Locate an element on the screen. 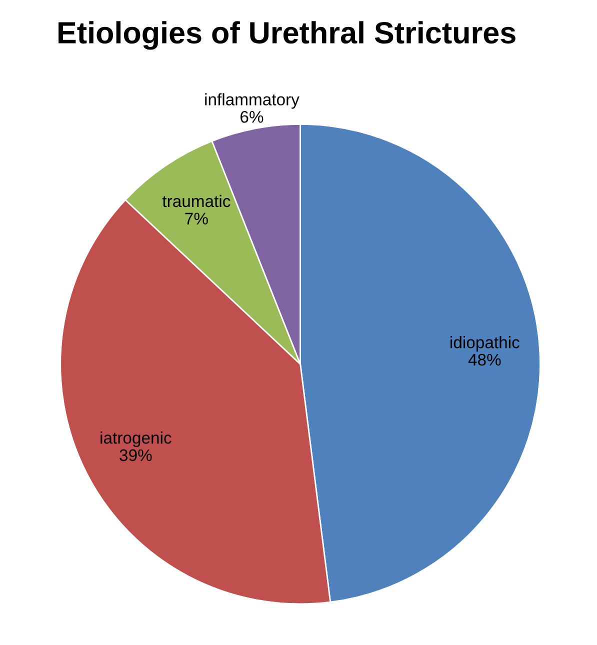 This screenshot has width=597, height=645. data-label: 39% is located at coordinates (136, 455).